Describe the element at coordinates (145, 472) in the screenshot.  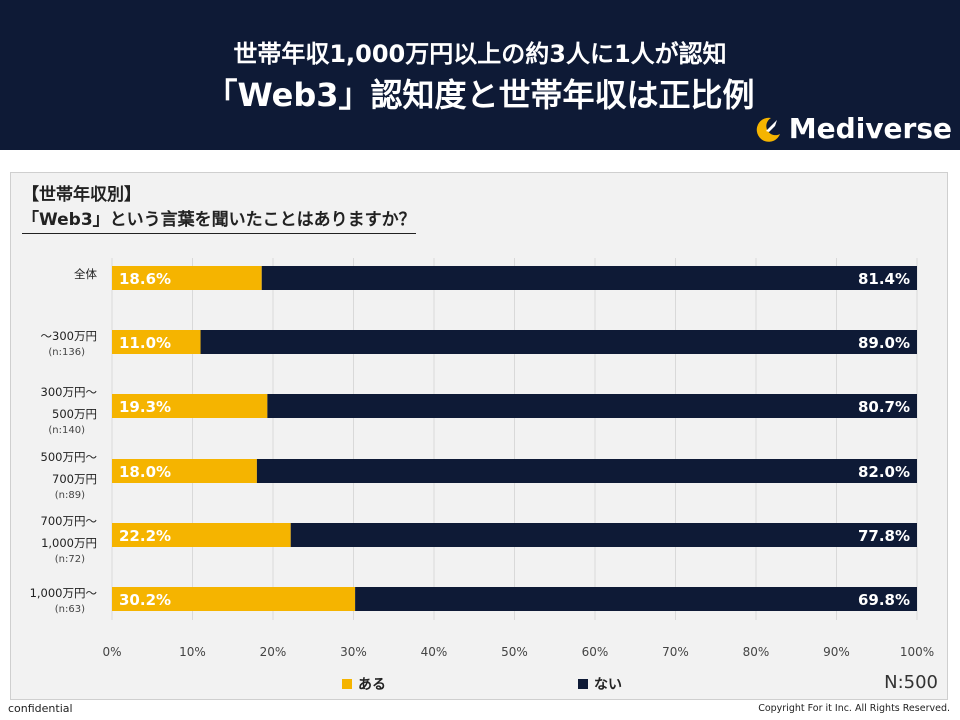
I see `bar-data-label: 18.0%` at that location.